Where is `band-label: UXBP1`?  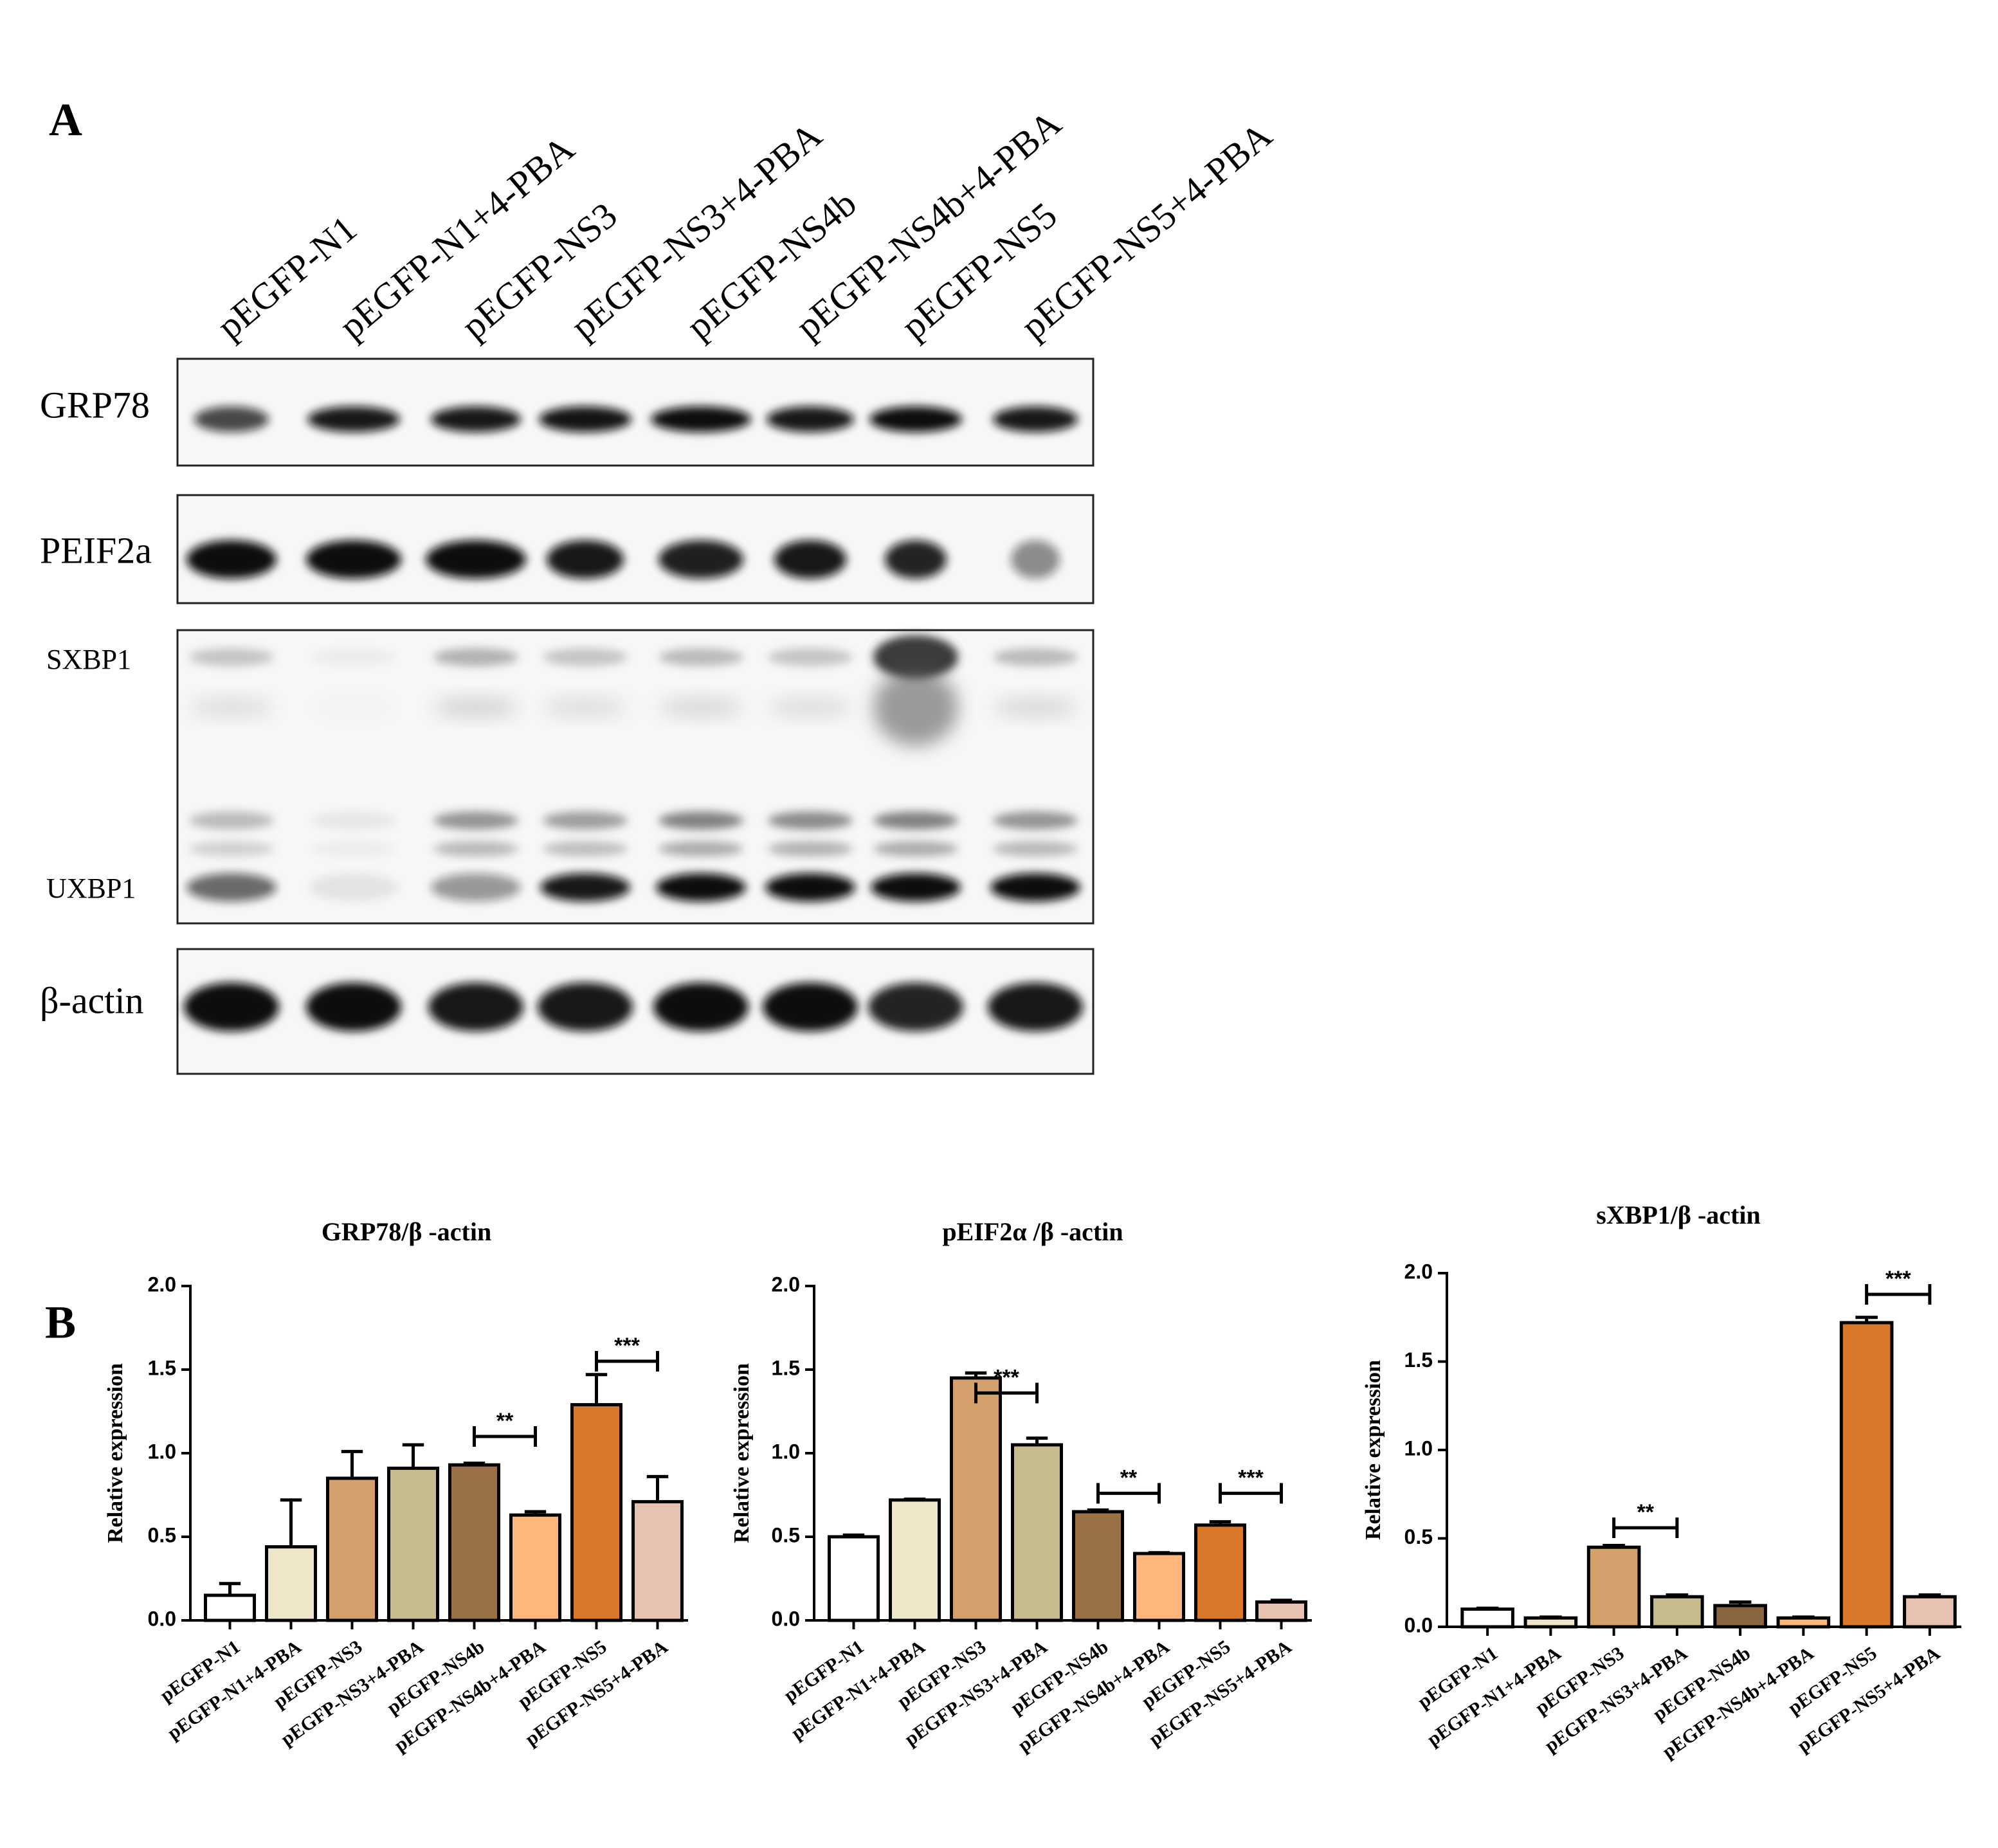 band-label: UXBP1 is located at coordinates (91, 888).